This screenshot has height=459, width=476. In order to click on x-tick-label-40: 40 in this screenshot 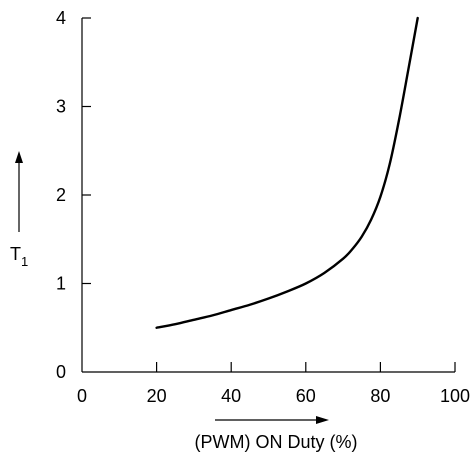, I will do `click(231, 396)`.